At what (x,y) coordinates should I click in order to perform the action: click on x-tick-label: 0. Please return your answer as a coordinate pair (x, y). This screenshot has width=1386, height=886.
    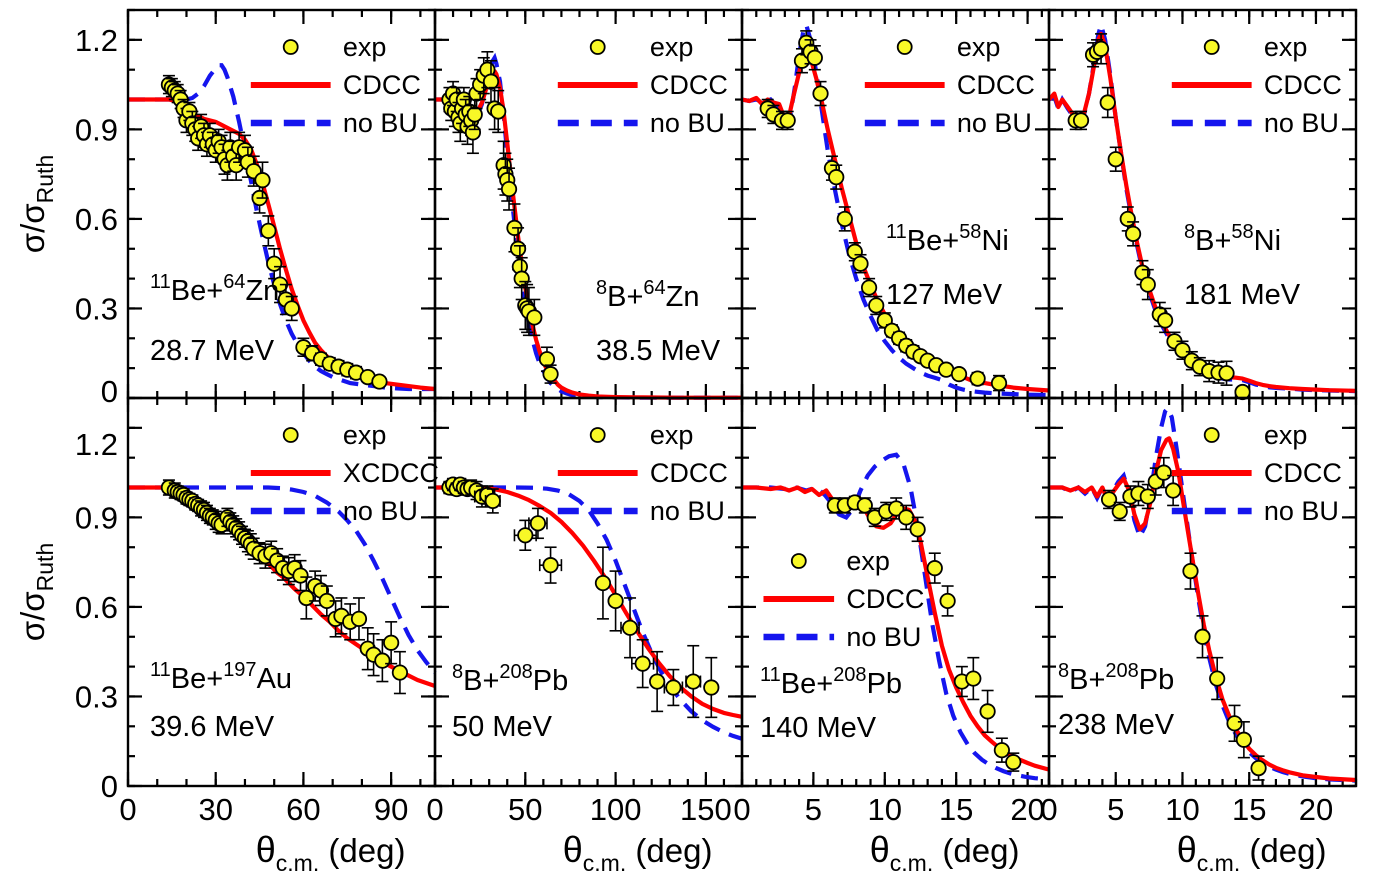
    Looking at the image, I should click on (127, 809).